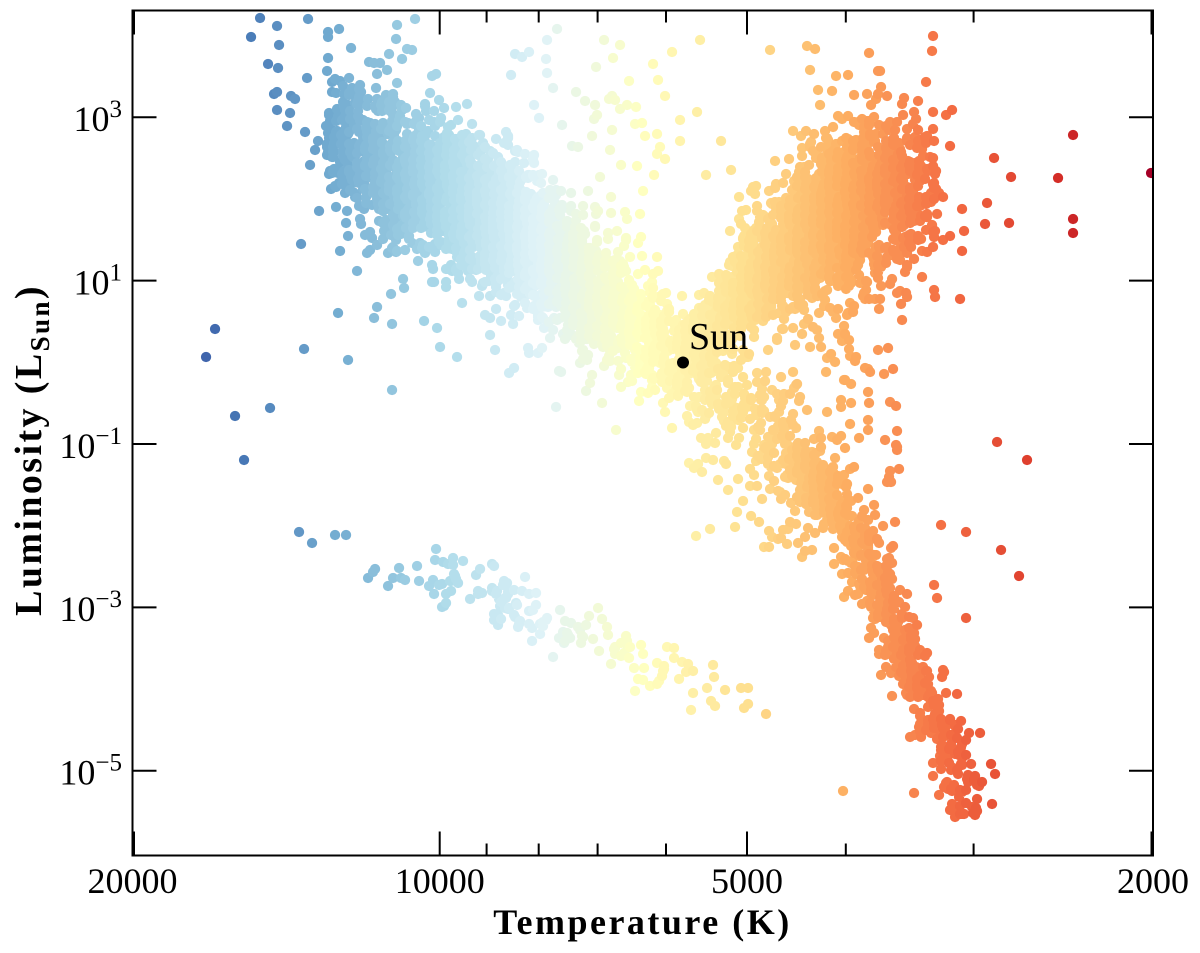  I want to click on svg-text: 10⁻³, so click(90, 607).